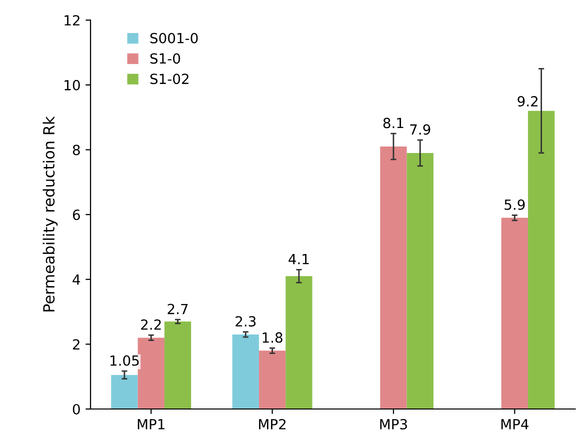  I want to click on y-tick-label: 4, so click(76, 279).